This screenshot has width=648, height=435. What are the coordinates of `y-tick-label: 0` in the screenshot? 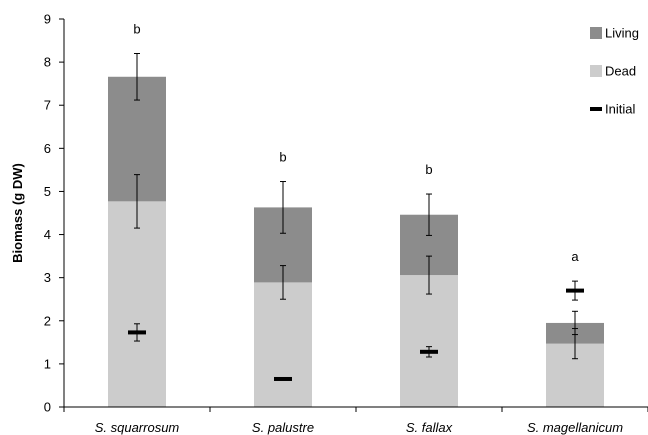 It's located at (47, 407).